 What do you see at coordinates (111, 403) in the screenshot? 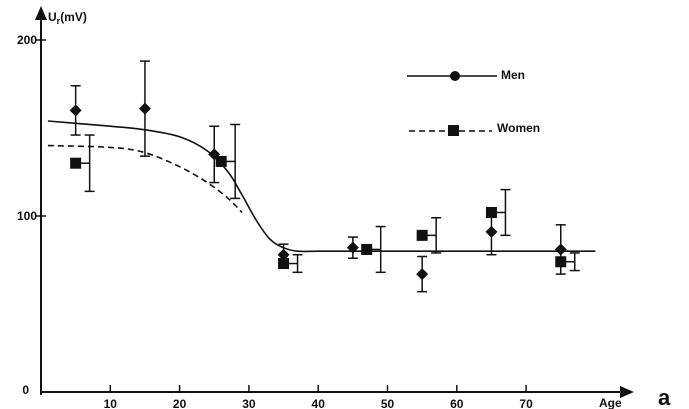
I see `x-tick-label-10: 10` at bounding box center [111, 403].